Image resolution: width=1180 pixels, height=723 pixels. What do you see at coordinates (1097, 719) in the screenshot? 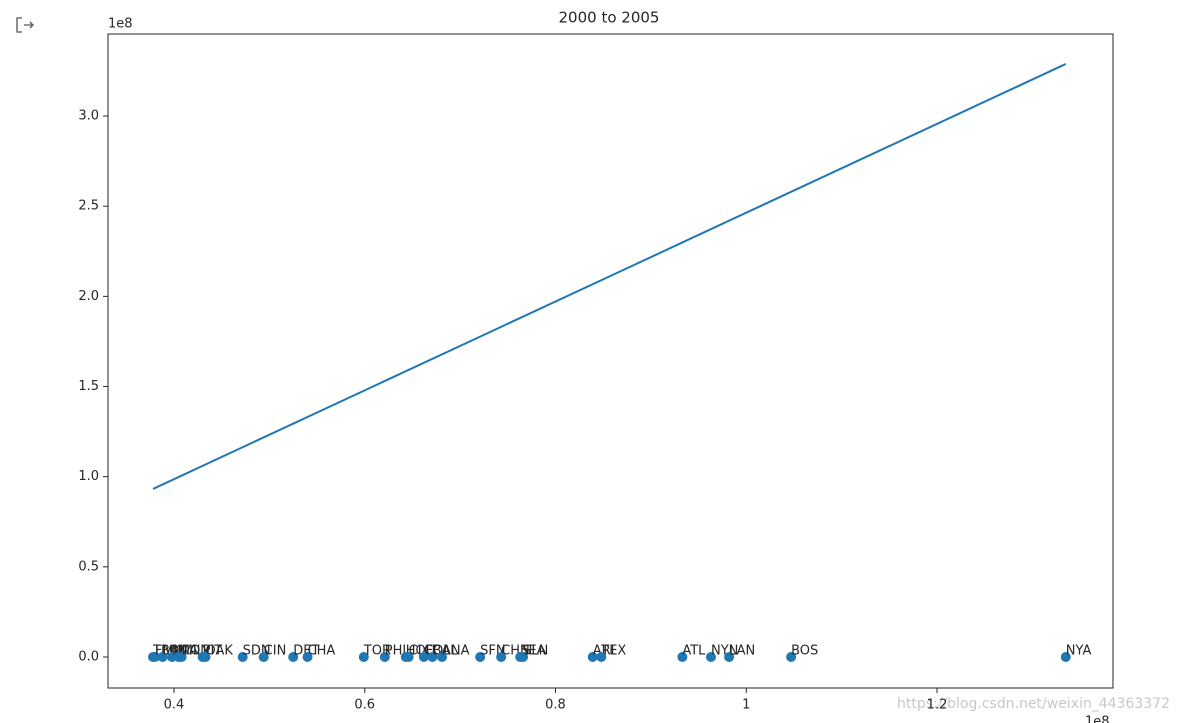
I see `x-offset-label: 1e8` at bounding box center [1097, 719].